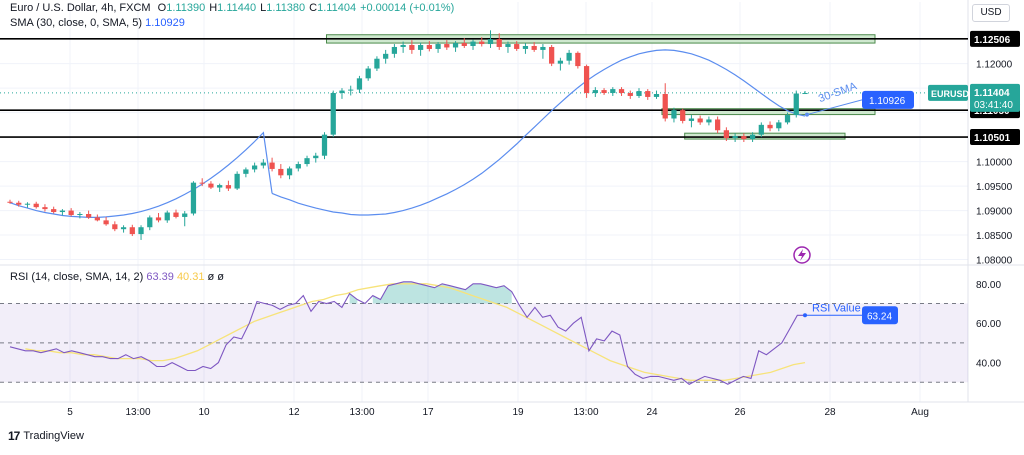 The width and height of the screenshot is (1024, 455). What do you see at coordinates (216, 277) in the screenshot?
I see `rsi-extra: ø ø` at bounding box center [216, 277].